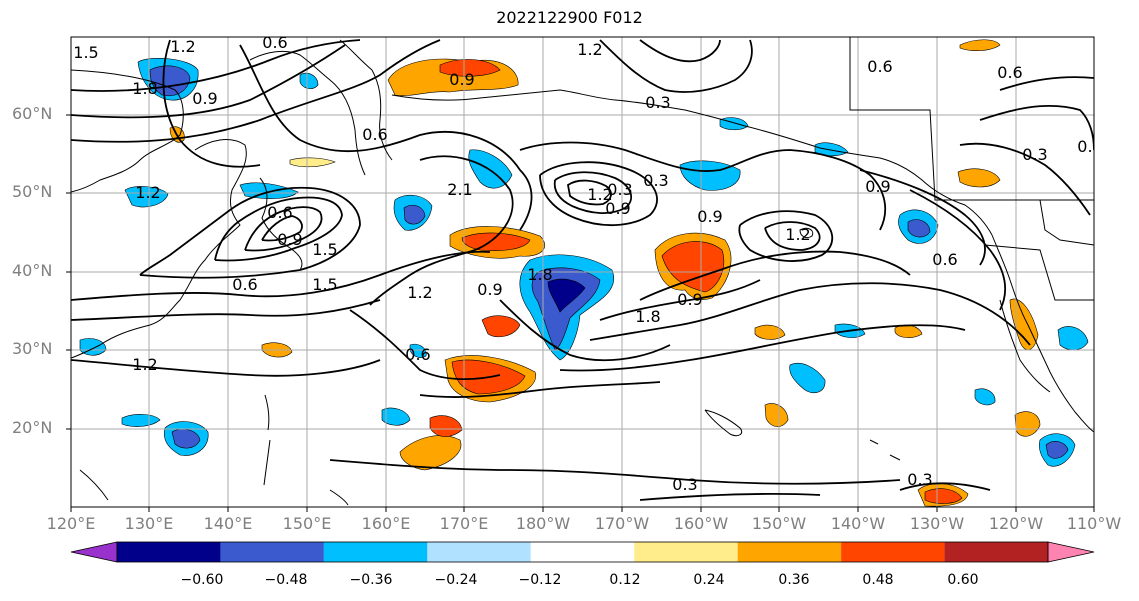  What do you see at coordinates (307, 523) in the screenshot?
I see `lon-label: 150°E` at bounding box center [307, 523].